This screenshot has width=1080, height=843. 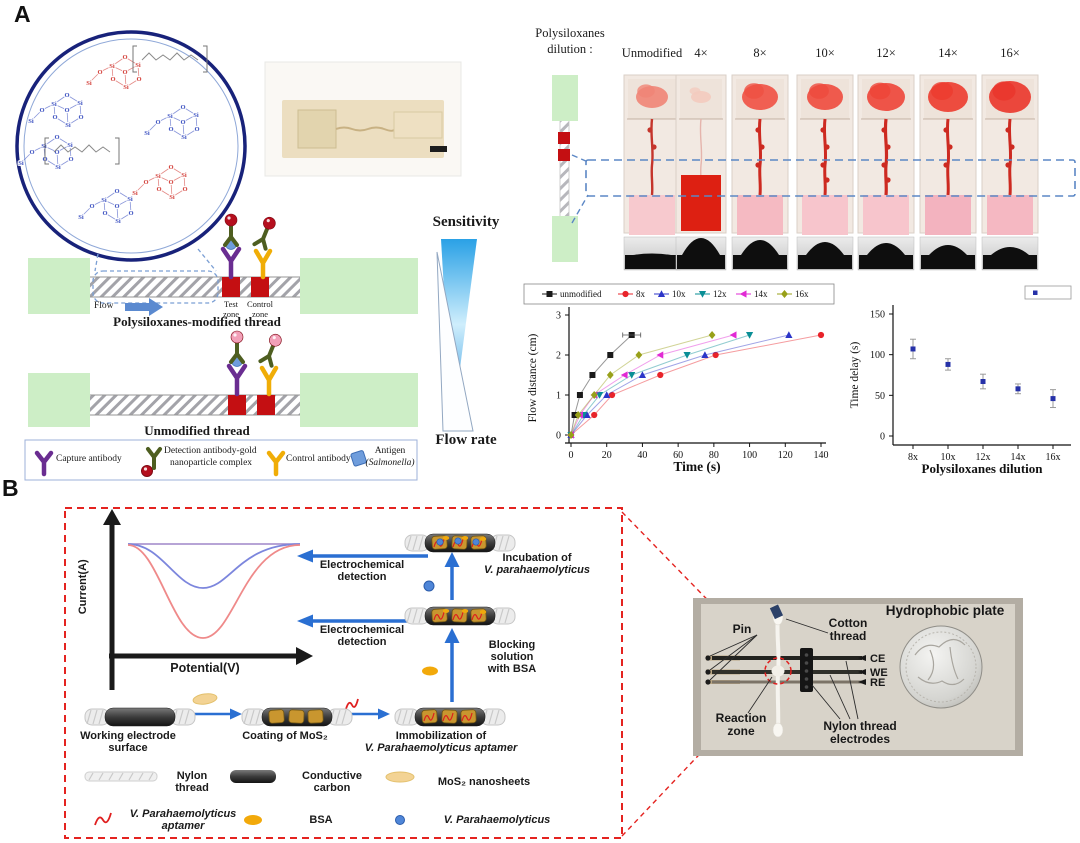 What do you see at coordinates (558, 356) in the screenshot?
I see `svg-text: 2` at bounding box center [558, 356].